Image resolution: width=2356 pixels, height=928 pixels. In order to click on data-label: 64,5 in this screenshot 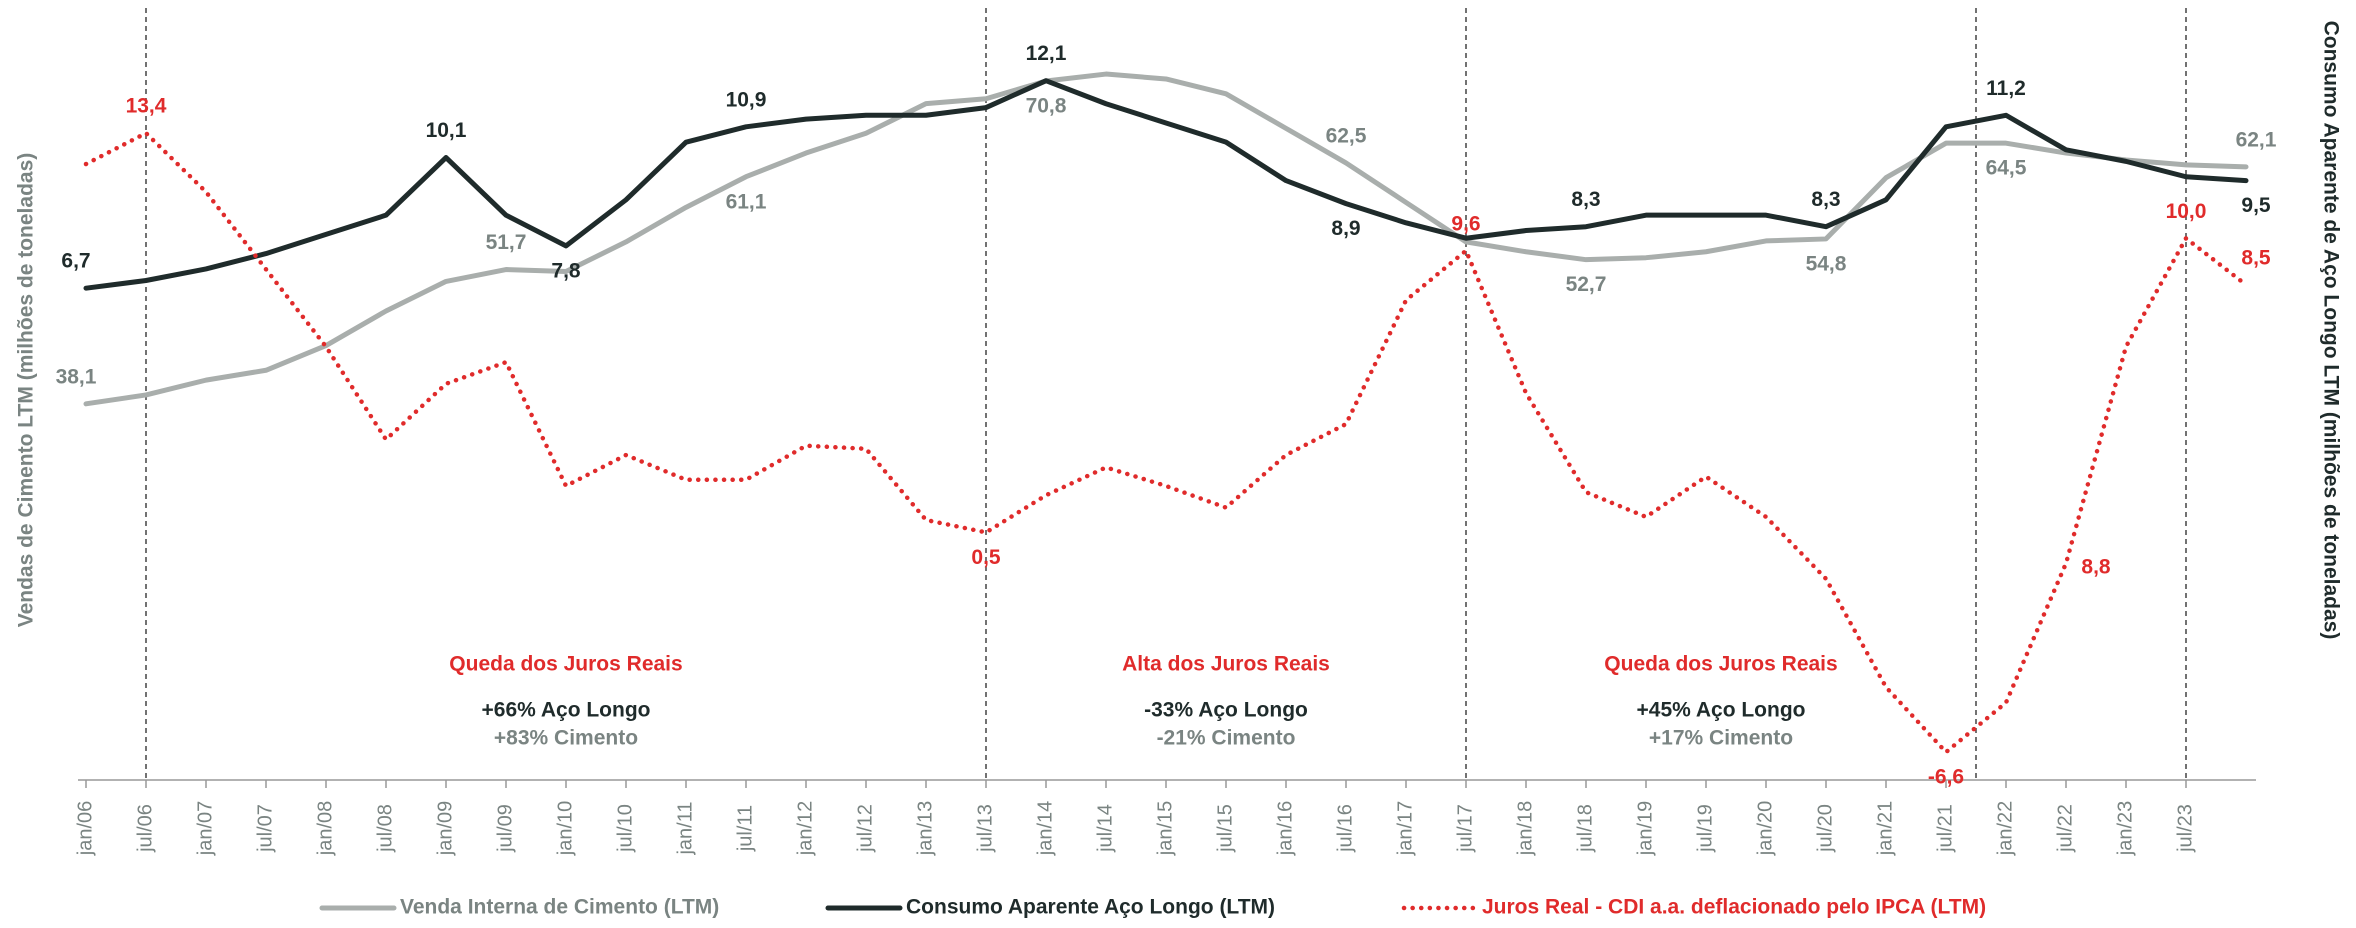, I will do `click(2006, 168)`.